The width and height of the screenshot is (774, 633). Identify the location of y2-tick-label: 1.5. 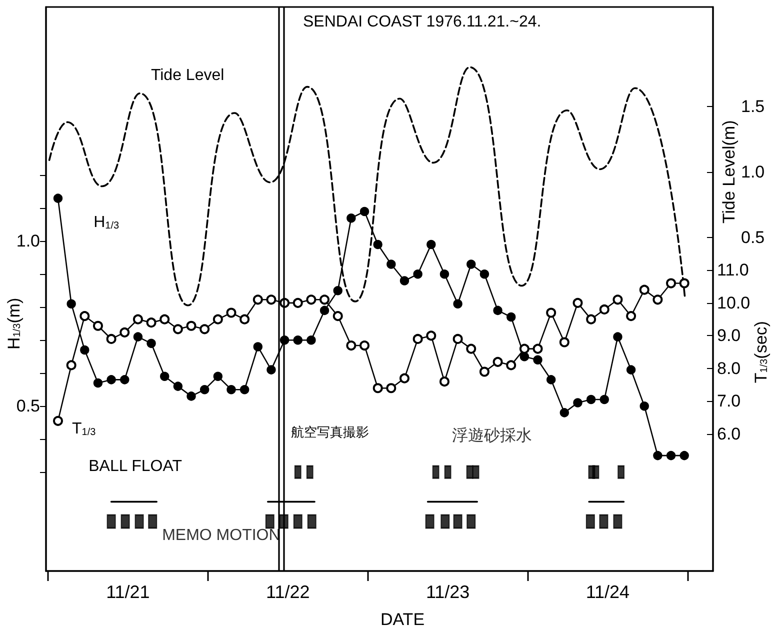
(753, 106).